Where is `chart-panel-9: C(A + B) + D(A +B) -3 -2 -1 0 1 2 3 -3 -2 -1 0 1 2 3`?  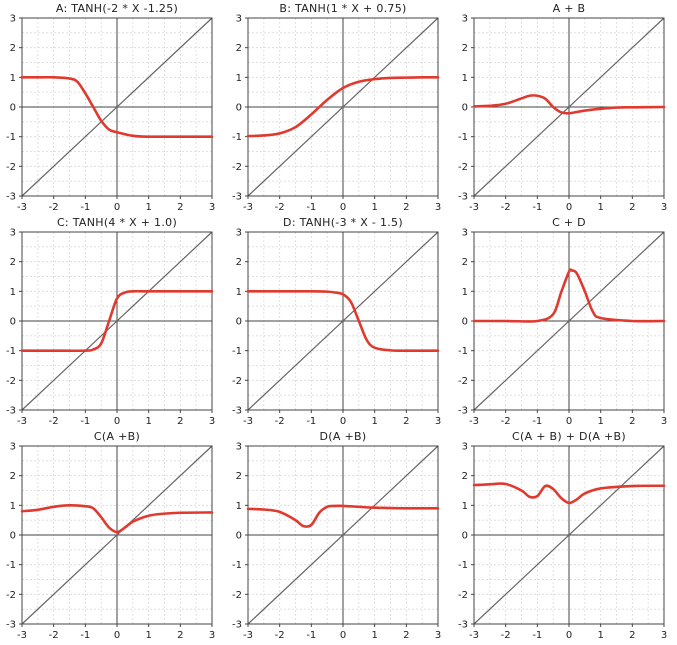 chart-panel-9: C(A + B) + D(A +B) -3 -2 -1 0 1 2 3 -3 -2 -1 0 1 2 3 is located at coordinates (562, 535).